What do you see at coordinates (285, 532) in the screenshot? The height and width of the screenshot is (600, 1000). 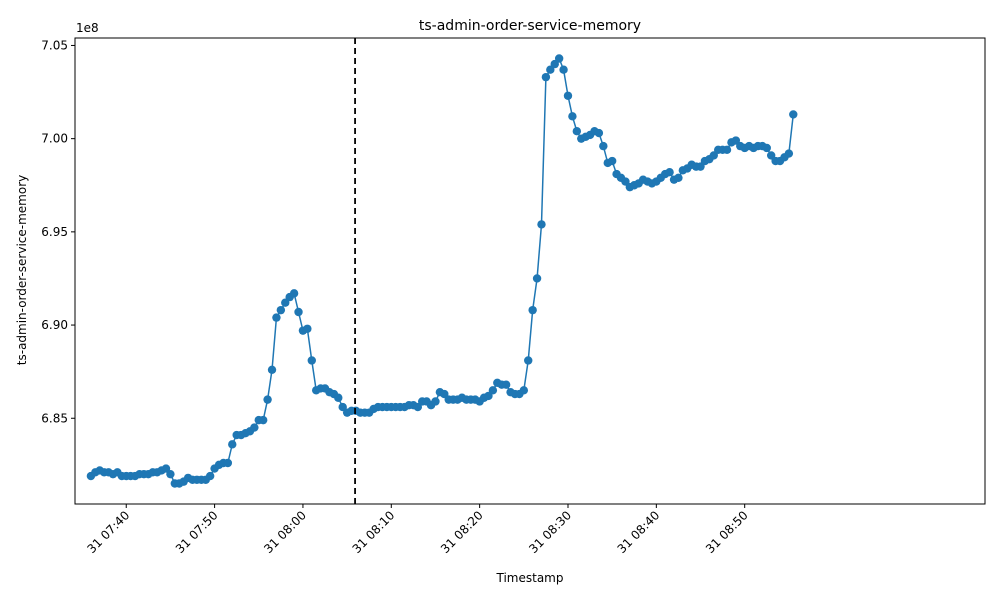 I see `x-tick-label: 31 08:00` at bounding box center [285, 532].